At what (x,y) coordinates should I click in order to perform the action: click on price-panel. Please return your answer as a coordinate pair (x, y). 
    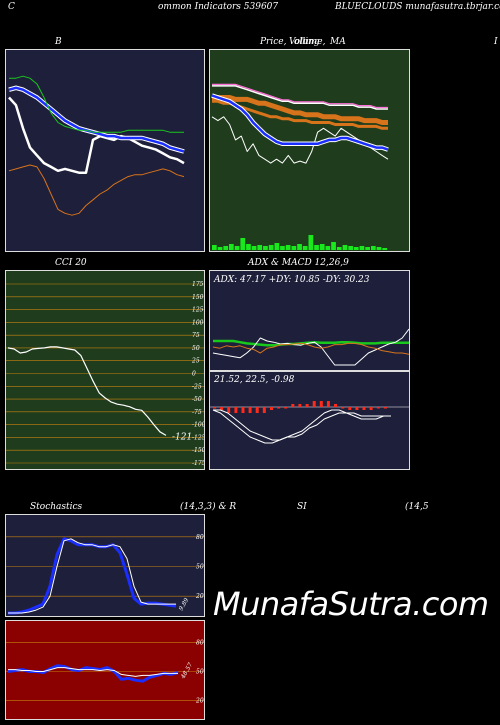
    Looking at the image, I should click on (309, 150).